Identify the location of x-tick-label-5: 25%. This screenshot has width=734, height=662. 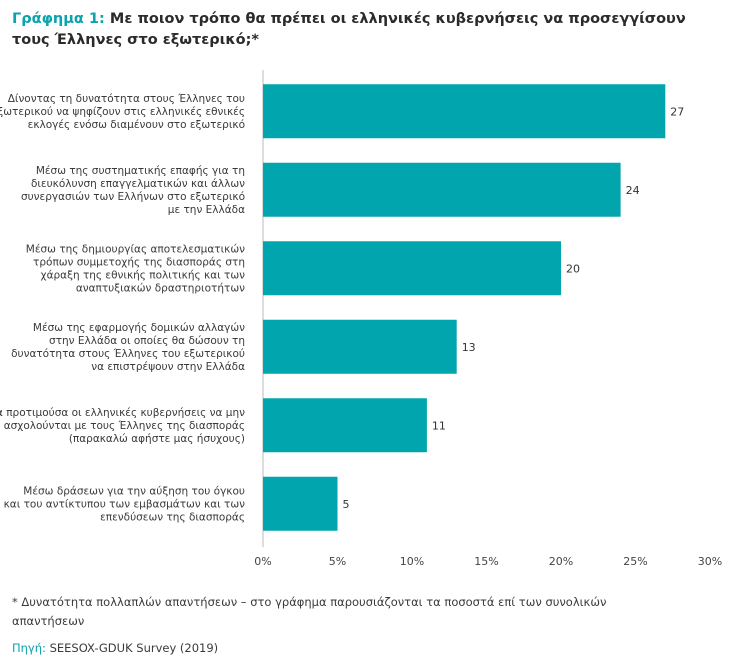
(635, 561).